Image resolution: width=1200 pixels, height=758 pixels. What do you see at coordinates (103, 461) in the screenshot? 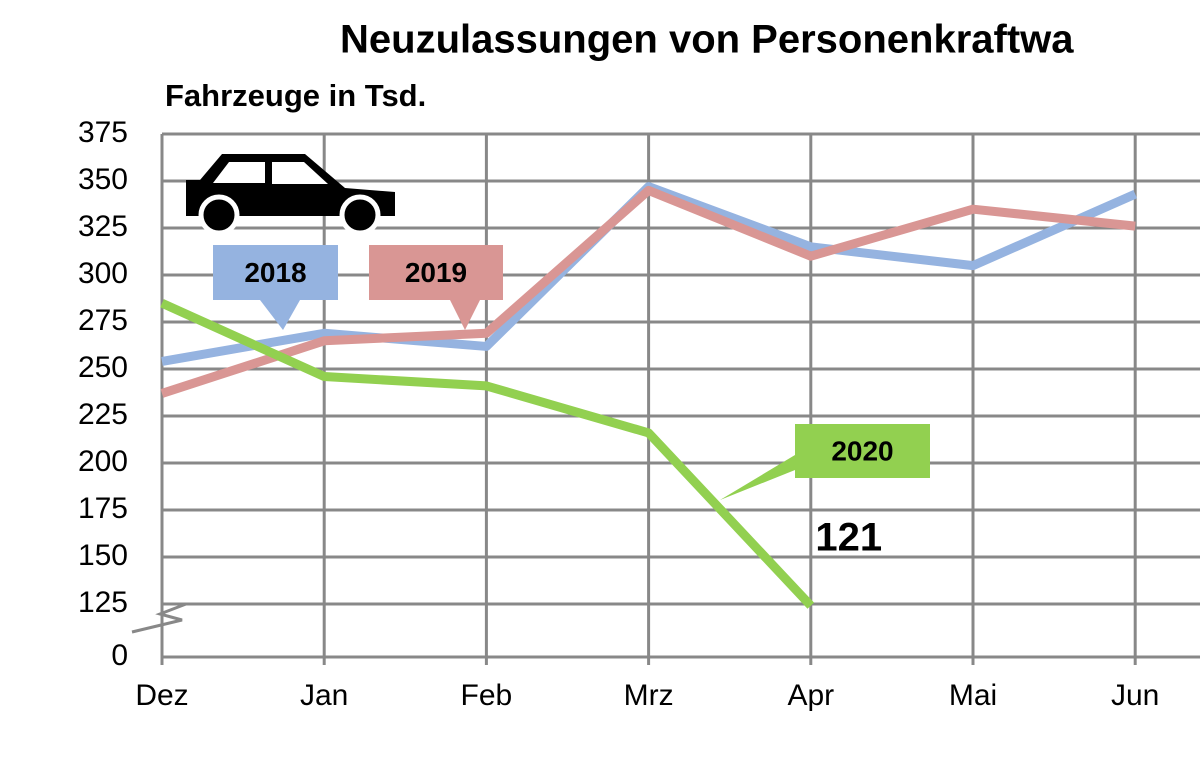
I see `y-tick-label: 200` at bounding box center [103, 461].